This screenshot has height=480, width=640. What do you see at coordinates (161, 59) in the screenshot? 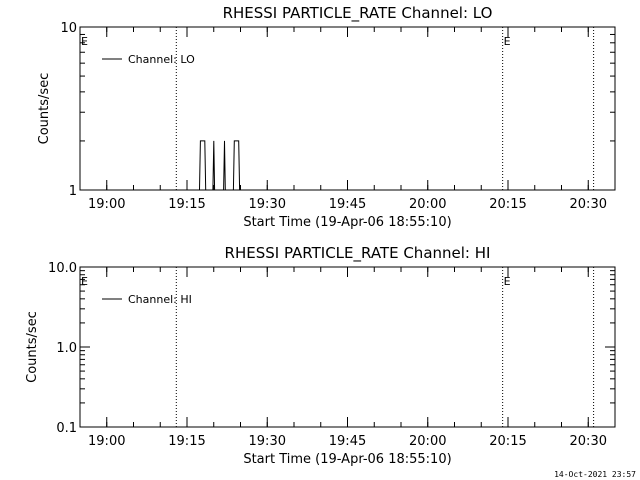
I see `legend-label: Channel: LO` at bounding box center [161, 59].